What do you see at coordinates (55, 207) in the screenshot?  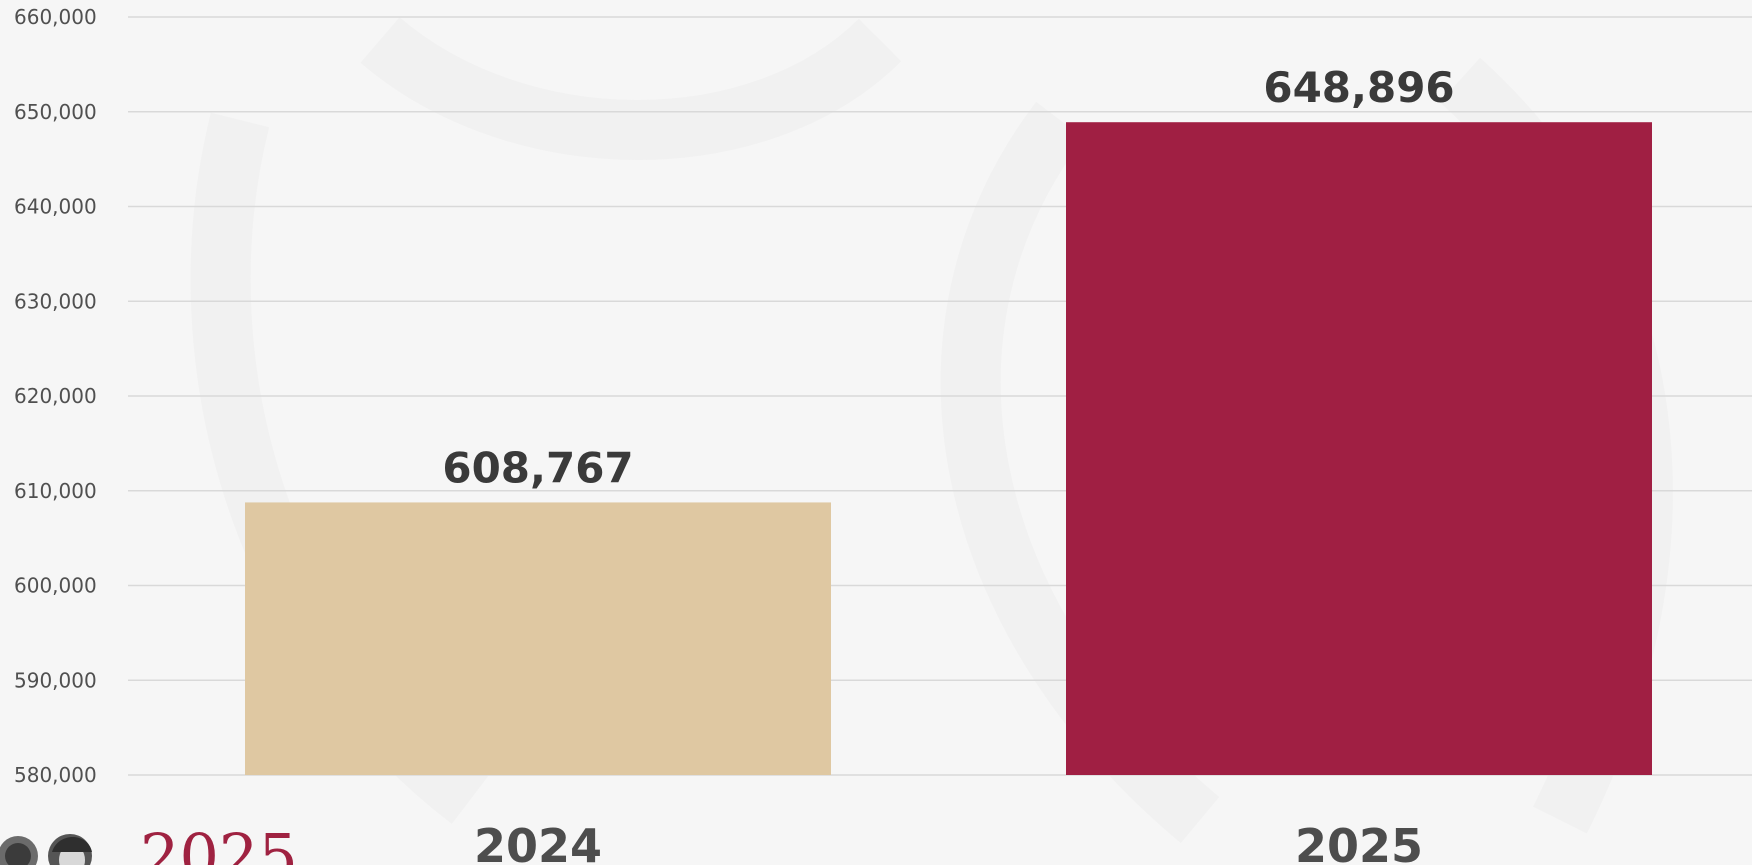 I see `y-tick-label: 640,000` at bounding box center [55, 207].